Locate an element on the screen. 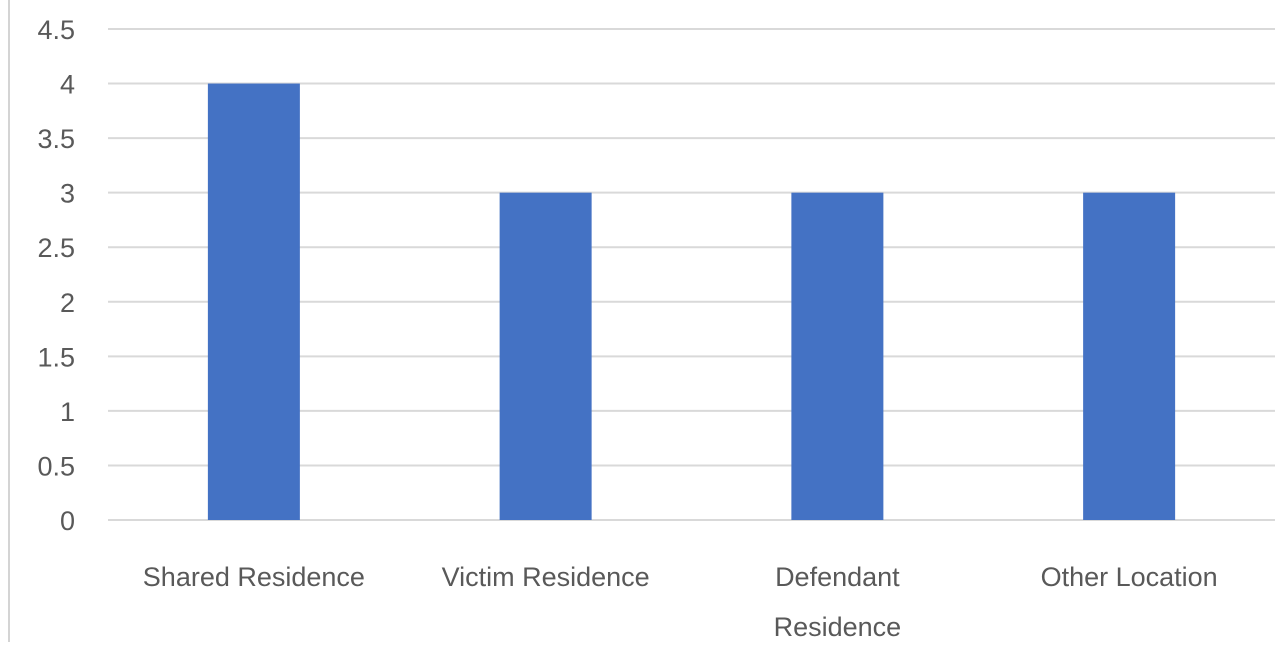  y-axis-tick-labels: 0 0.5 1 1.5 2 2.5 3 3.5 4 4.5 is located at coordinates (56, 275).